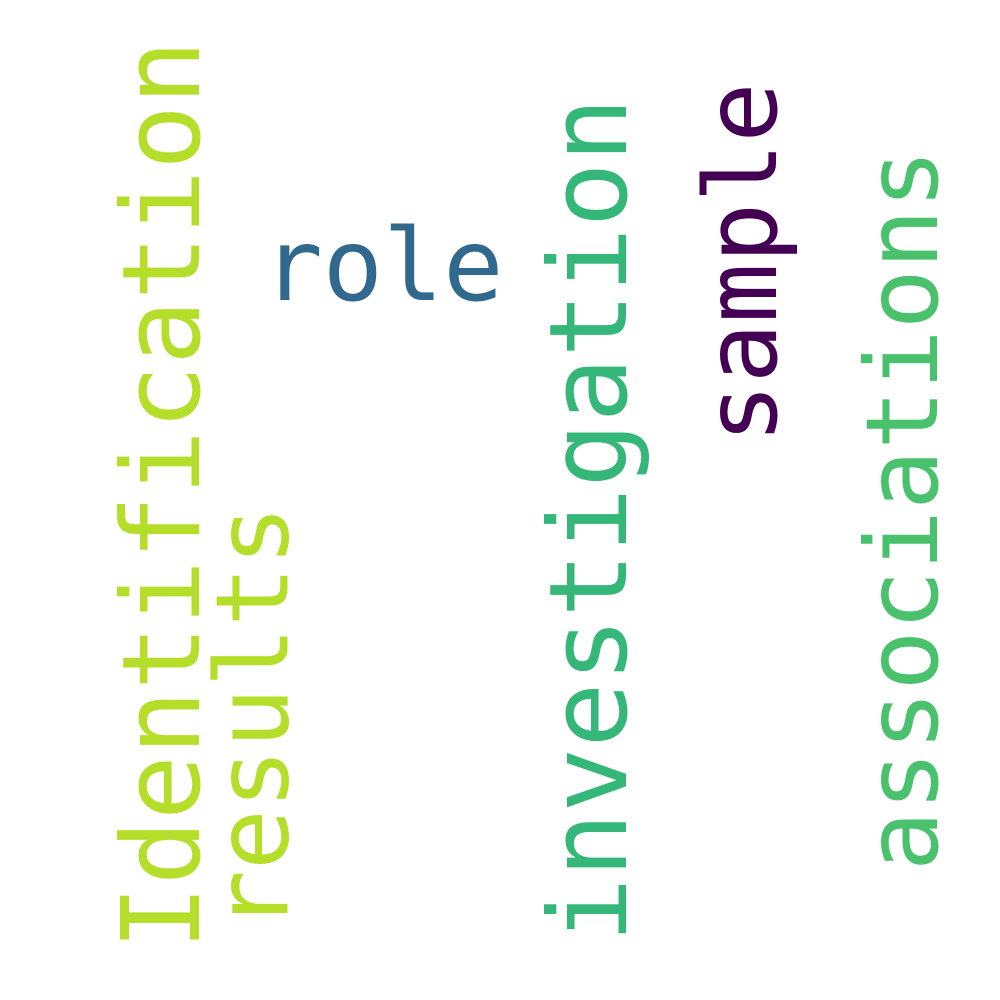  I want to click on word-associations: associations, so click(902, 510).